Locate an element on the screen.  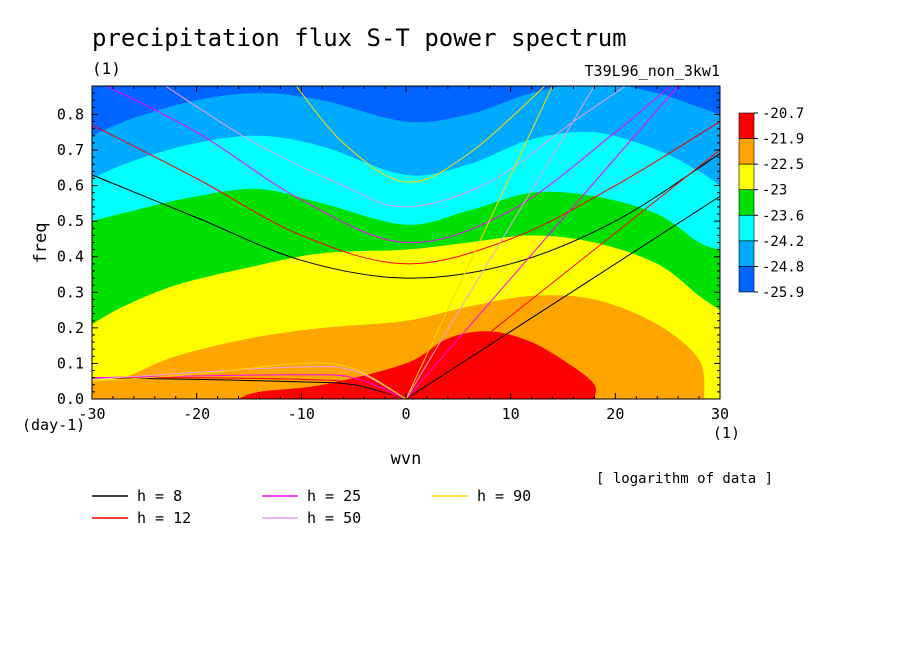
y-tick-label: 0.6 is located at coordinates (70, 186).